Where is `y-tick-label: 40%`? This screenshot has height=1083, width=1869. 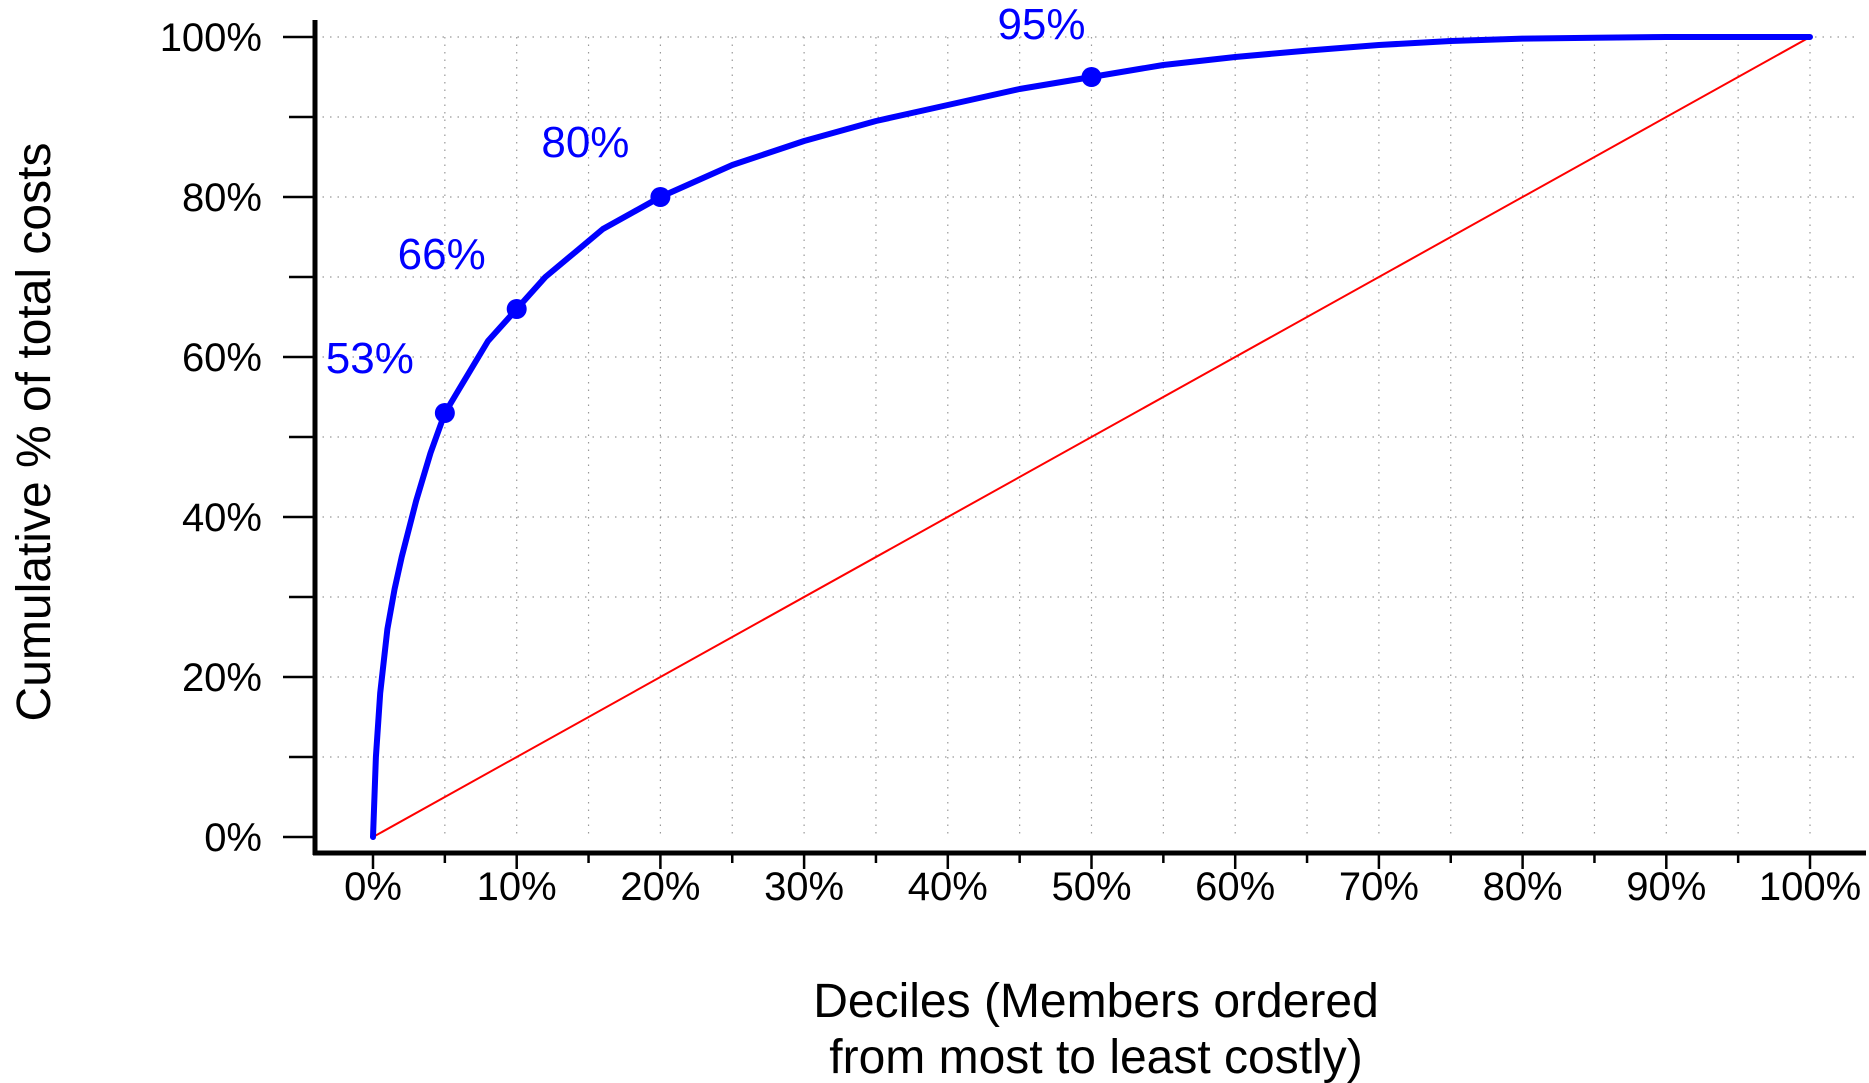
y-tick-label: 40% is located at coordinates (222, 518).